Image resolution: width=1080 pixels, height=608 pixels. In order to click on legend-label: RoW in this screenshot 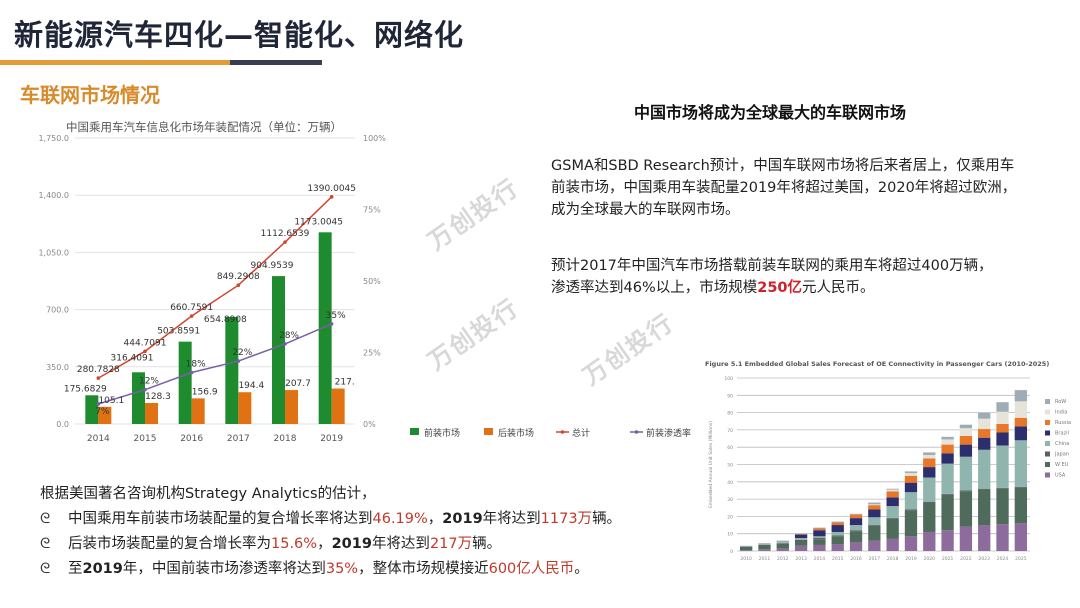, I will do `click(1060, 402)`.